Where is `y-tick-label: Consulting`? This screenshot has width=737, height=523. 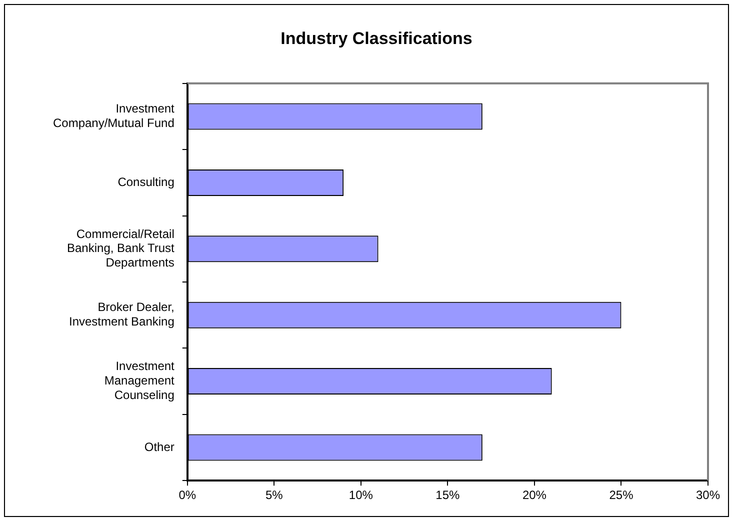 y-tick-label: Consulting is located at coordinates (146, 182).